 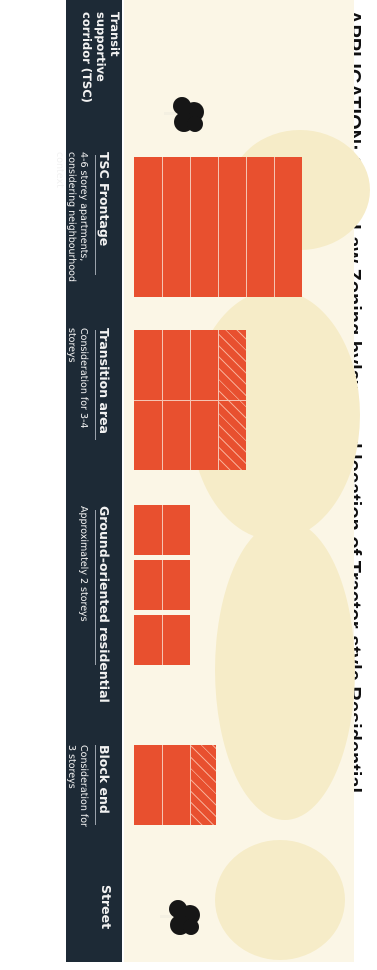 I want to click on street-label: Street, so click(x=106, y=907).